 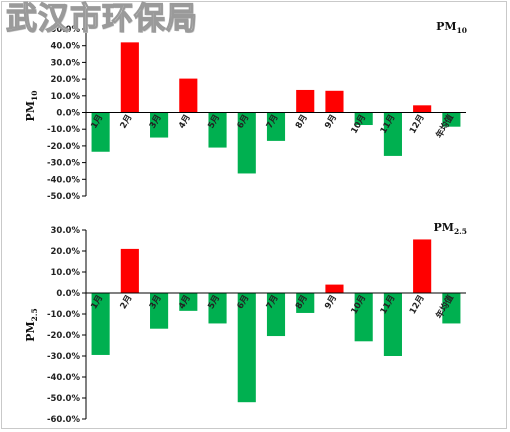 What do you see at coordinates (63, 315) in the screenshot?
I see `pm25-y-tick-label: -10.0%` at bounding box center [63, 315].